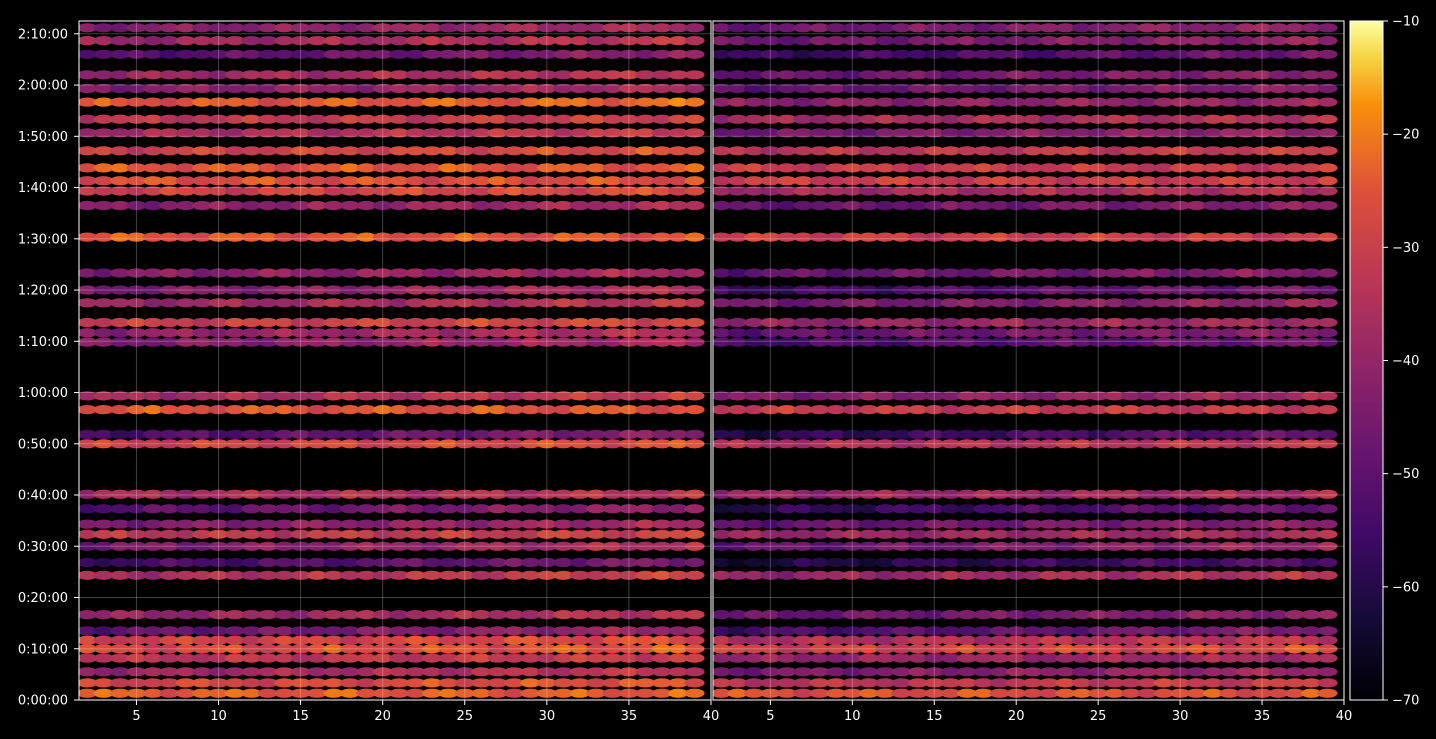 Image resolution: width=1436 pixels, height=739 pixels. Describe the element at coordinates (1098, 716) in the screenshot. I see `x-tick-label: 25` at that location.